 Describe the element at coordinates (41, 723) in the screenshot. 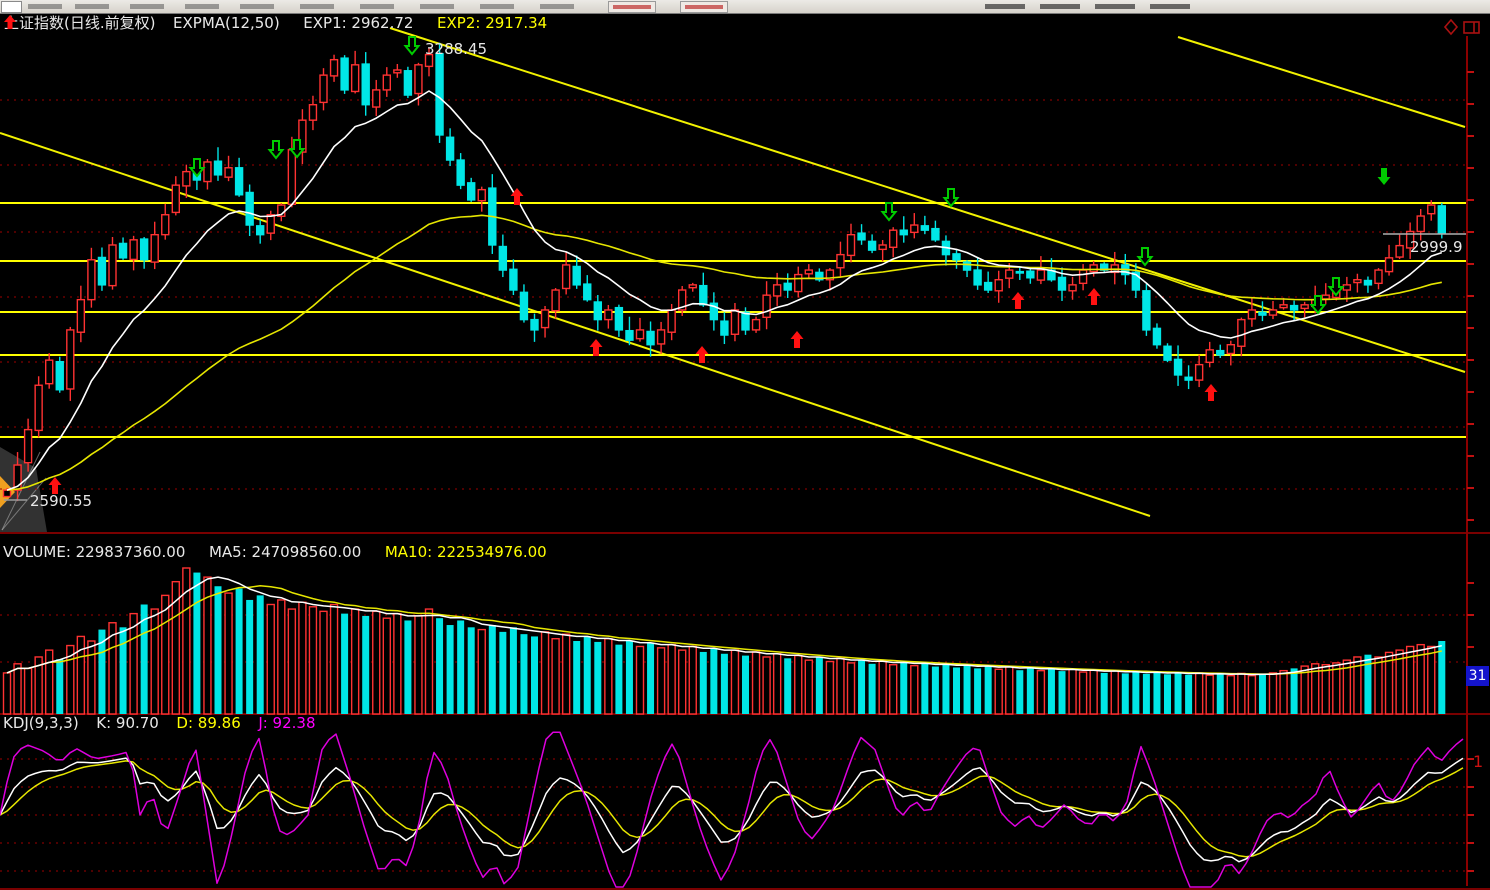

I see `kdj-indicator-name: KDJ(9,3,3)` at that location.